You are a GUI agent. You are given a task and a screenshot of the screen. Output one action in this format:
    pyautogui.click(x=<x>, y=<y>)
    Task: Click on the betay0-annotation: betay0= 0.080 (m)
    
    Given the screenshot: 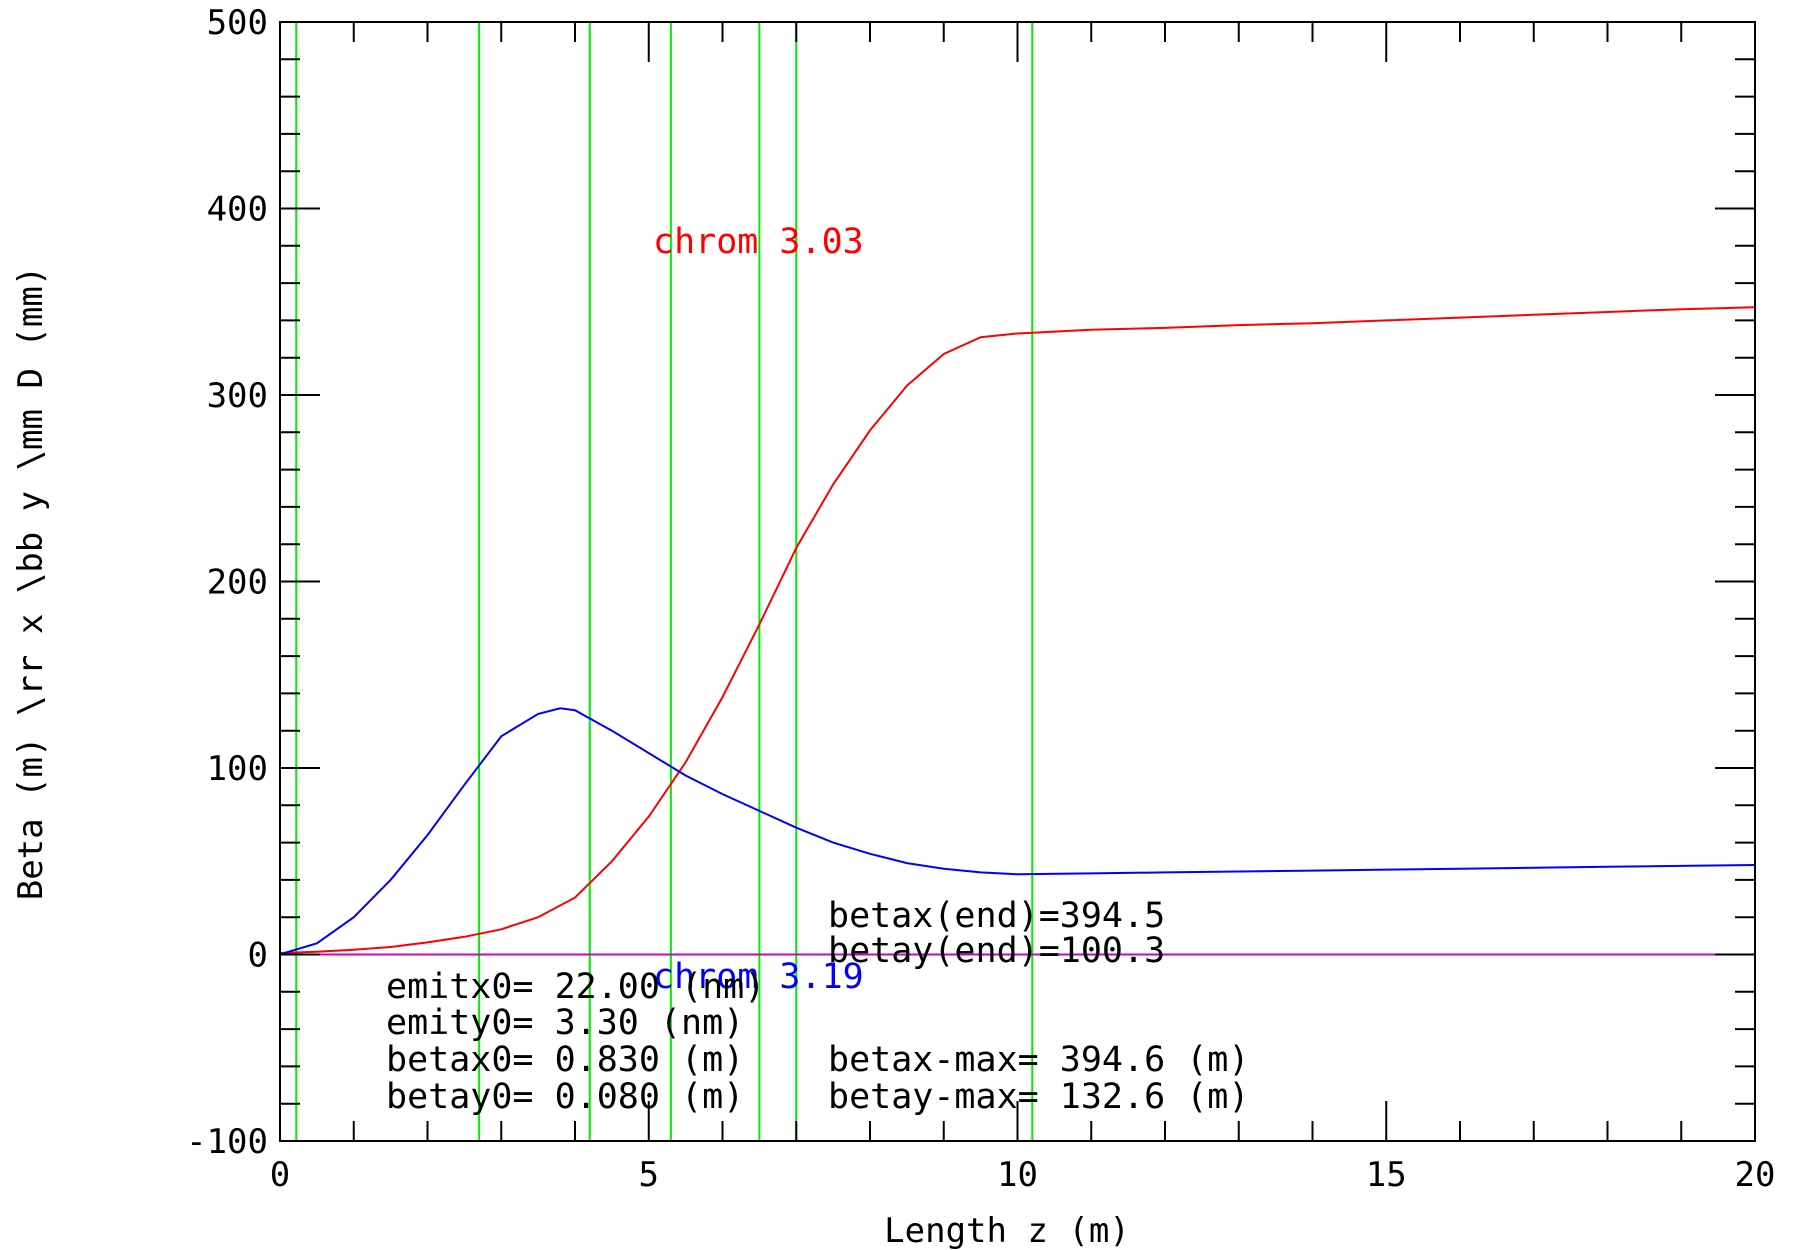 What is the action you would take?
    pyautogui.click(x=565, y=1097)
    